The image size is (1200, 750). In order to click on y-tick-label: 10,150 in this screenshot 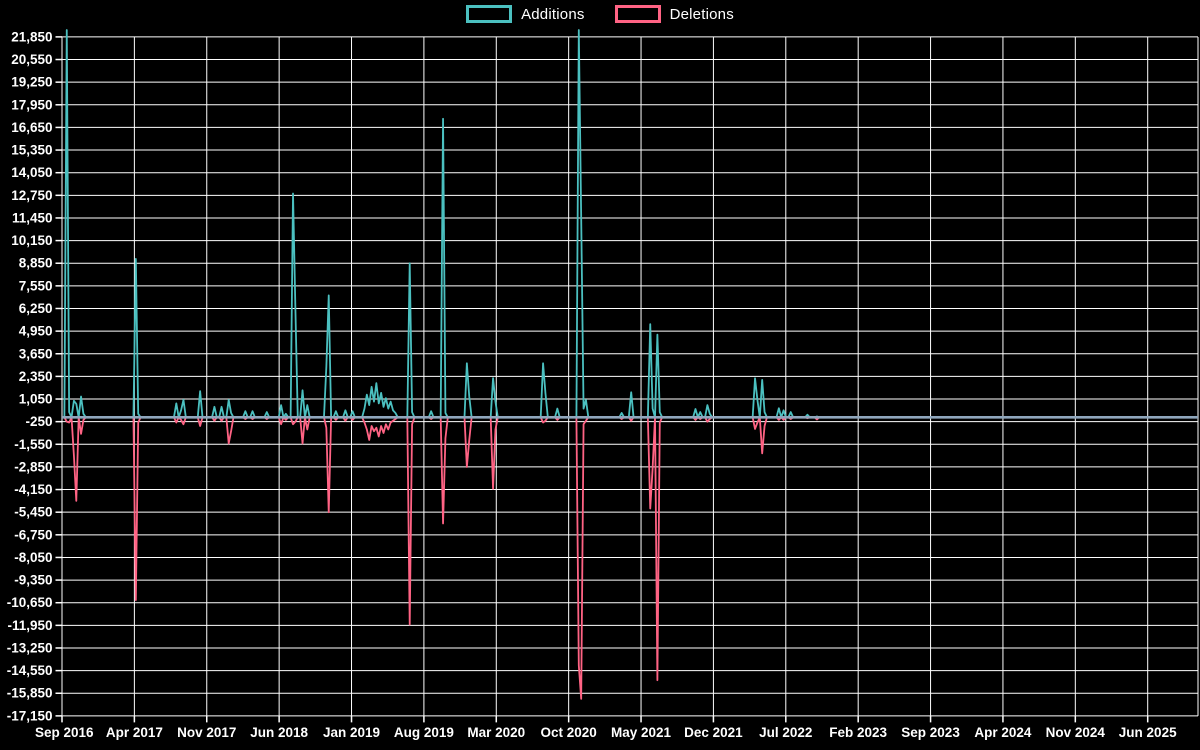, I will do `click(31, 240)`.